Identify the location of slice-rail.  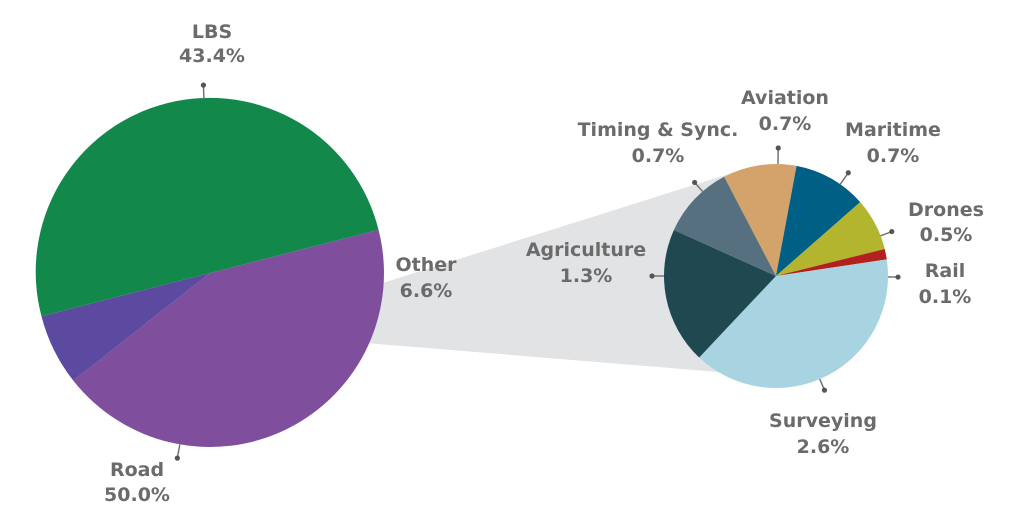
(831, 262).